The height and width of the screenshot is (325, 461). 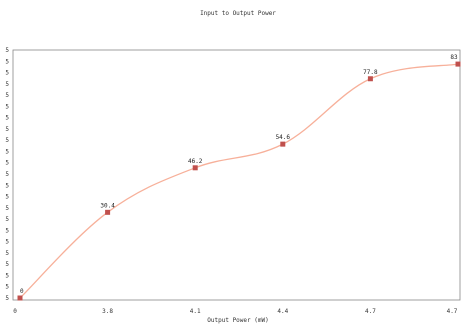 I want to click on data-label: 54.6, so click(x=283, y=137).